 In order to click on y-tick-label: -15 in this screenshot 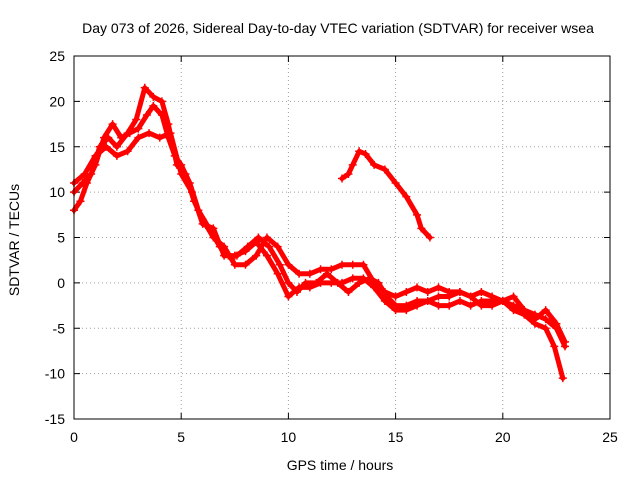, I will do `click(55, 419)`.